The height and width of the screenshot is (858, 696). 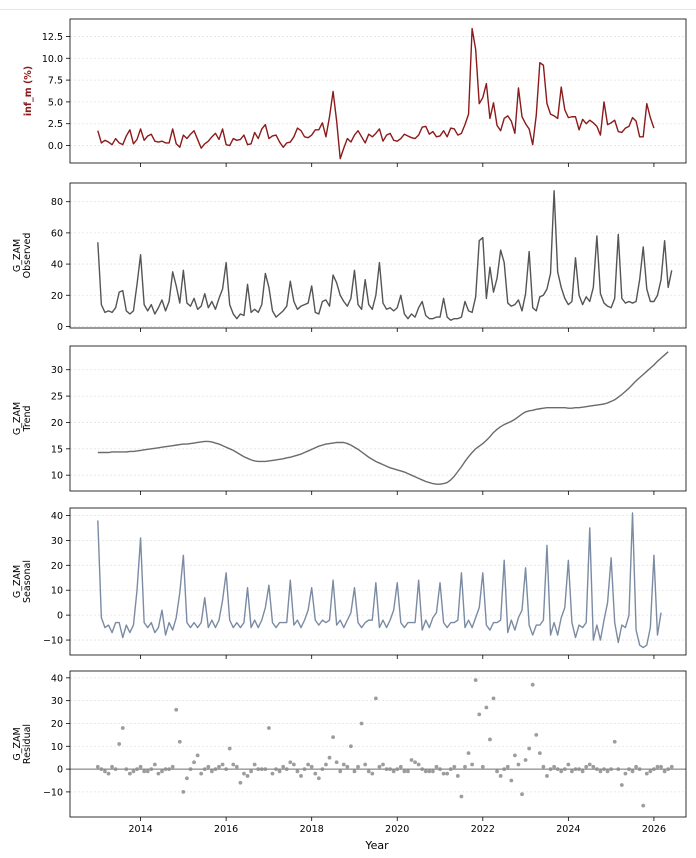 What do you see at coordinates (52, 37) in the screenshot?
I see `y-tick-label: 12.5` at bounding box center [52, 37].